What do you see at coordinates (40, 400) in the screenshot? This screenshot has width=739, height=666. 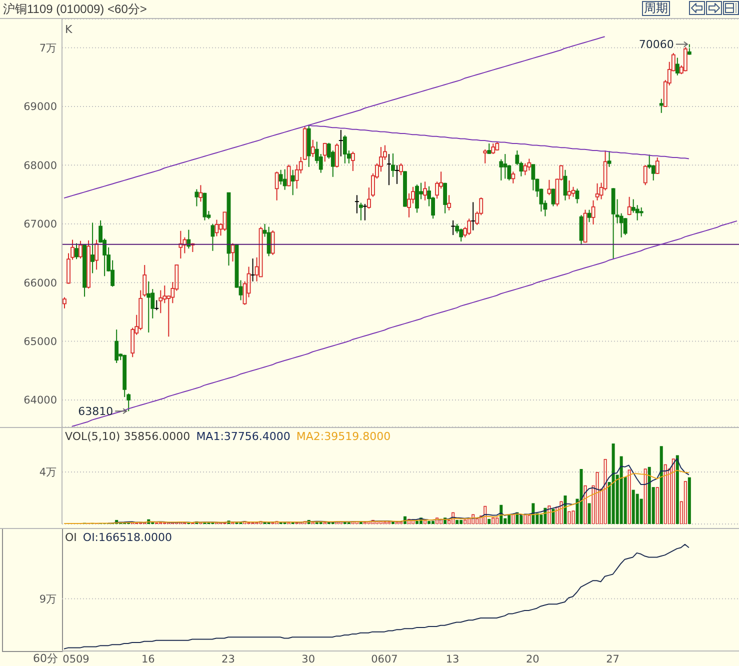 I see `y-tick-label: 64000` at bounding box center [40, 400].